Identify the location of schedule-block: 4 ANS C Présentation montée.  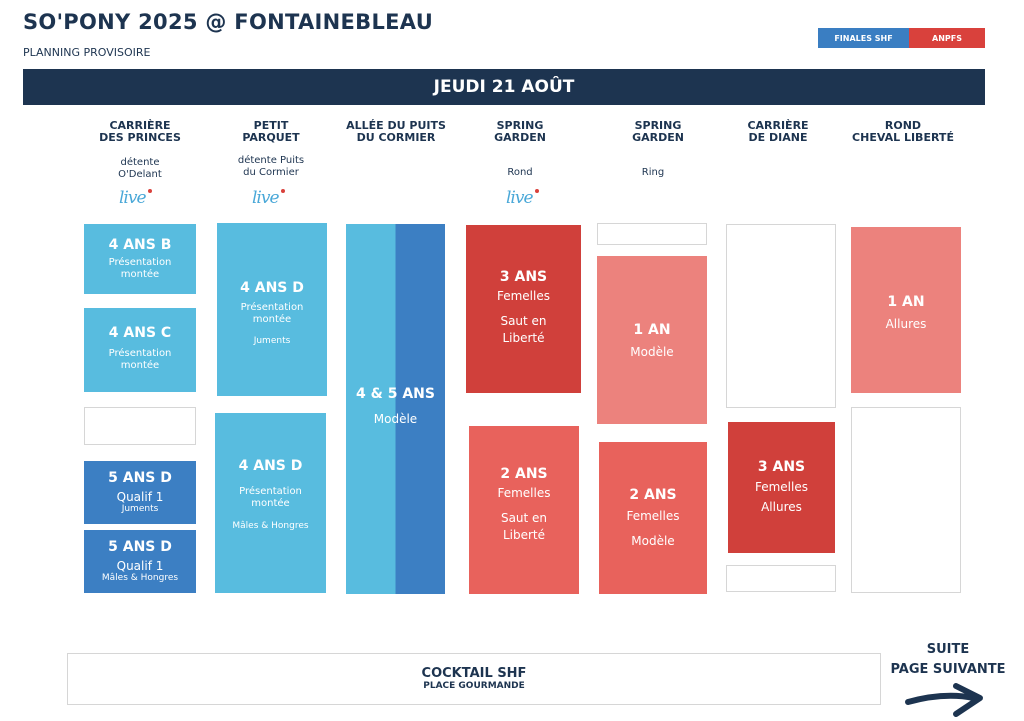
(140, 350).